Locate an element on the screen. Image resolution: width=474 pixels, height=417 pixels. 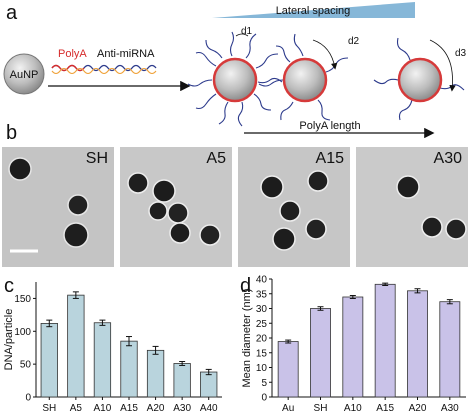
np-sparse is located at coordinates (419, 79).